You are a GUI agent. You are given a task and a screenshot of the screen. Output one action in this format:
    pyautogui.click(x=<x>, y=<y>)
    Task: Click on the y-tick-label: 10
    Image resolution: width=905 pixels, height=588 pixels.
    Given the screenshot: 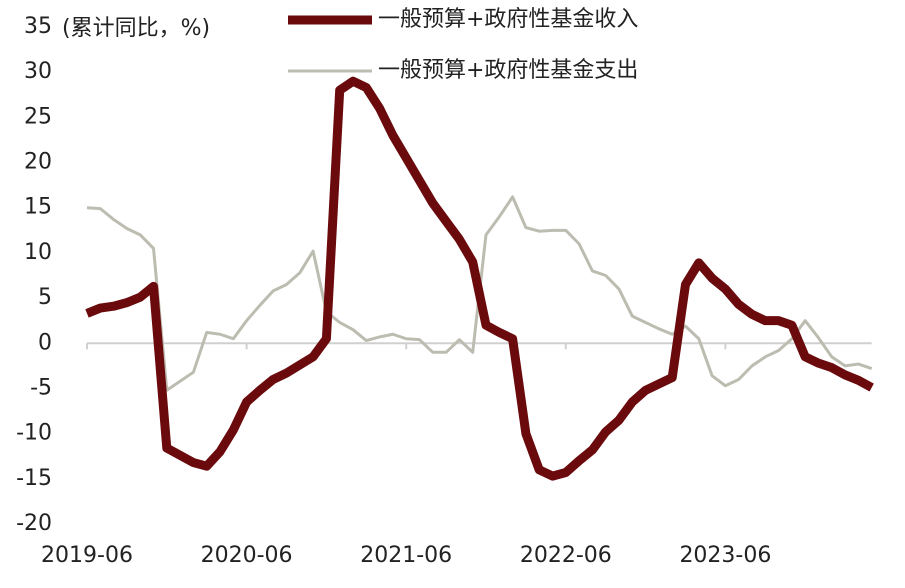 What is the action you would take?
    pyautogui.click(x=38, y=252)
    